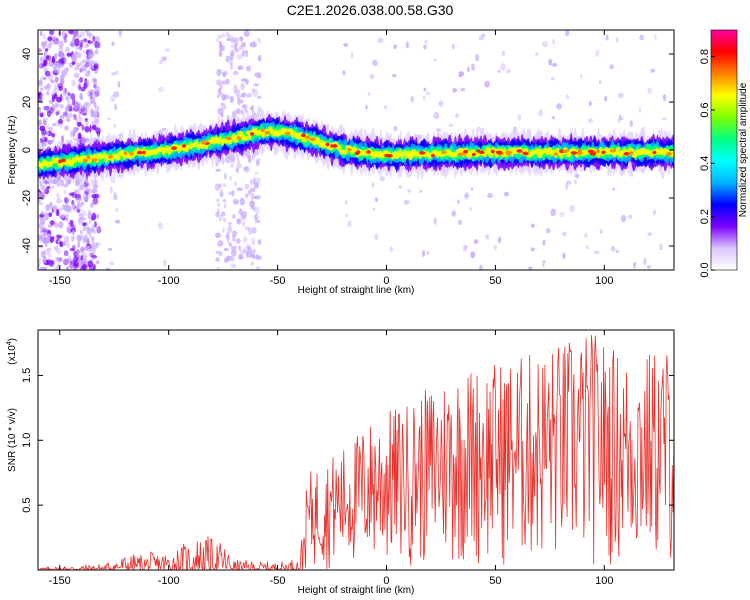 The width and height of the screenshot is (750, 600). Describe the element at coordinates (27, 375) in the screenshot. I see `y-tick-label: 1.5` at that location.